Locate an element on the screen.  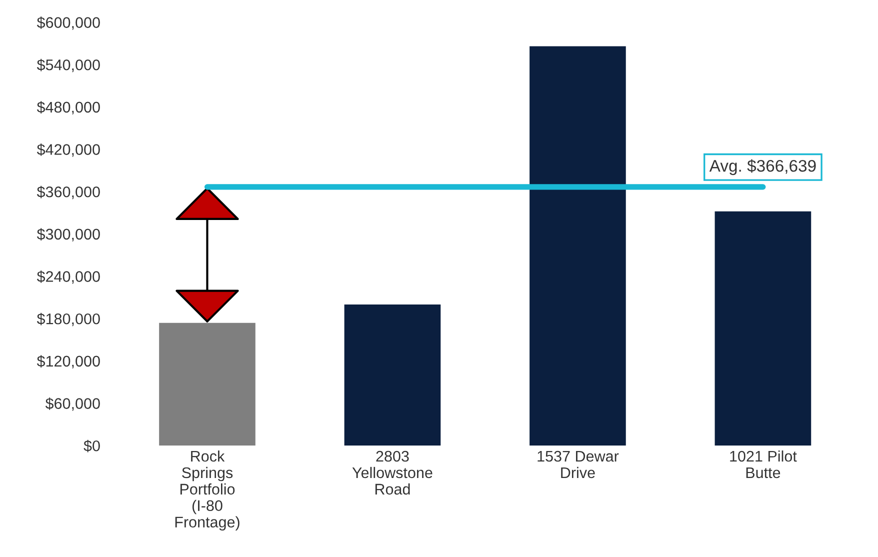
y-tick-label: $360,000 is located at coordinates (68, 193).